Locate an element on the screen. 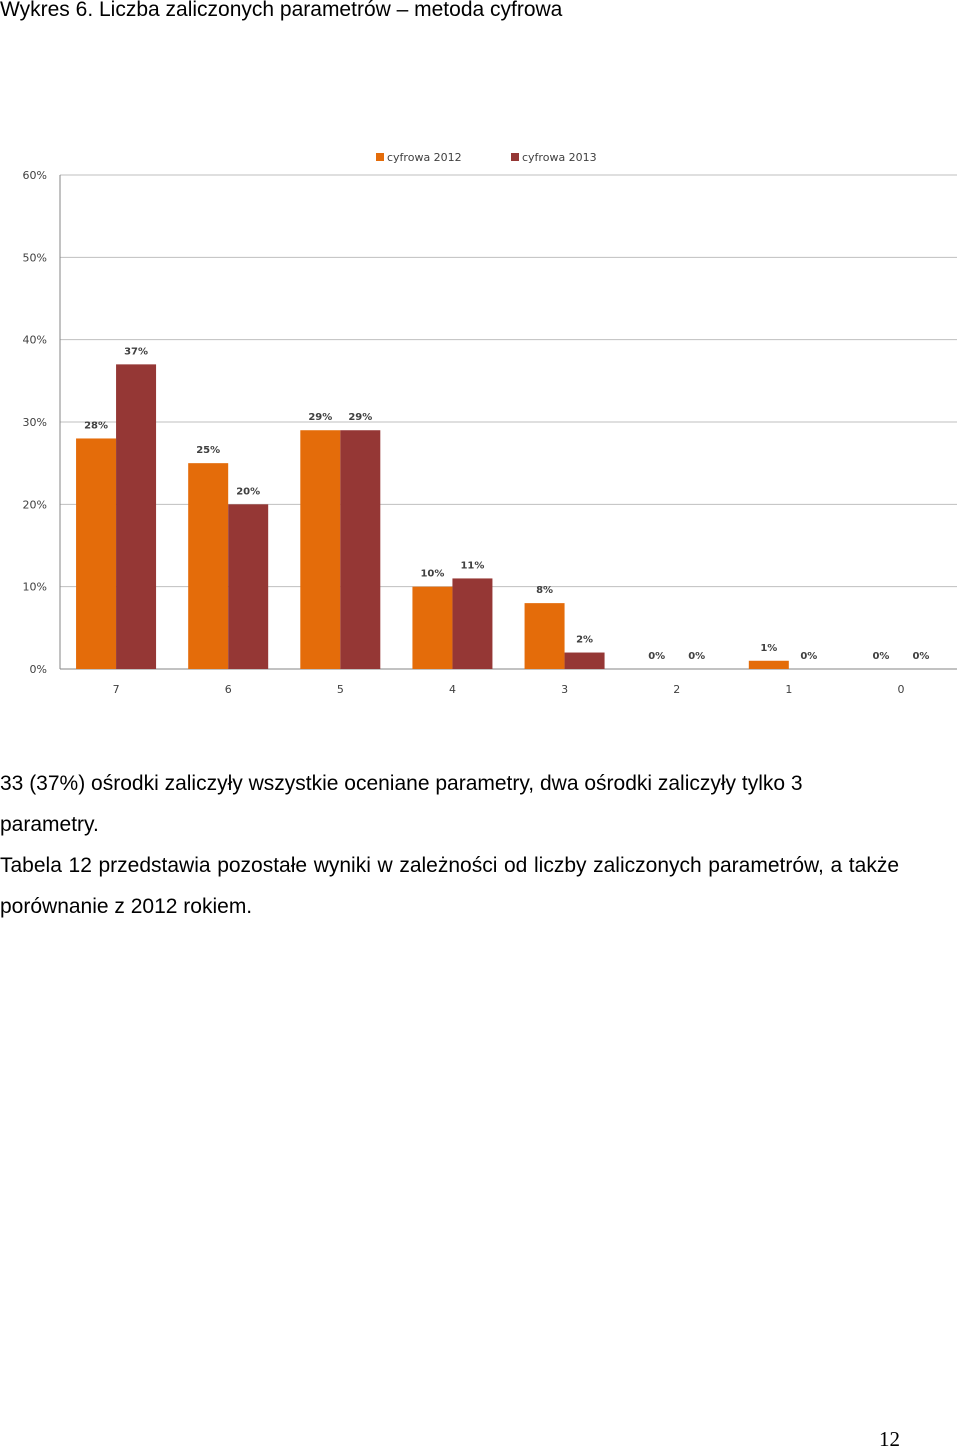 This screenshot has height=1452, width=960. y-tick-label: 10% is located at coordinates (35, 587).